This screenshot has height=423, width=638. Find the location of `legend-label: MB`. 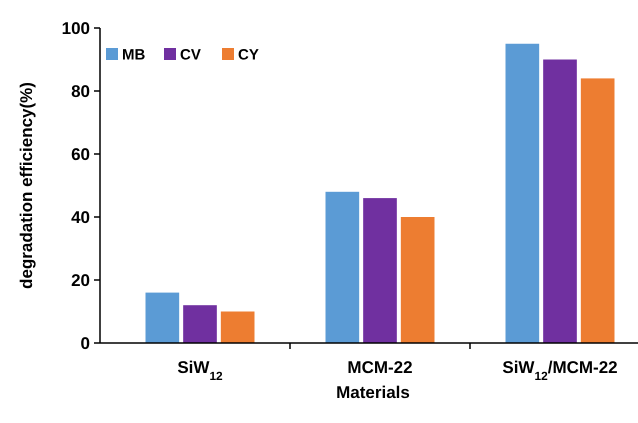

legend-label: MB is located at coordinates (134, 55).